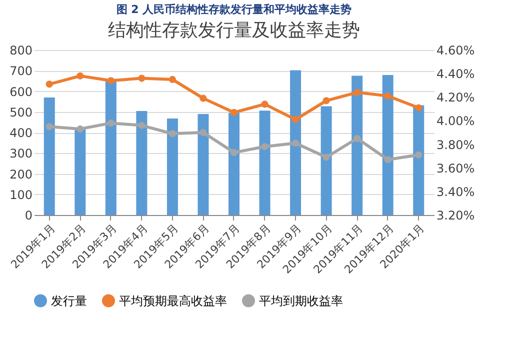 This screenshot has height=342, width=507. I want to click on y-tick-label: 500, so click(21, 112).